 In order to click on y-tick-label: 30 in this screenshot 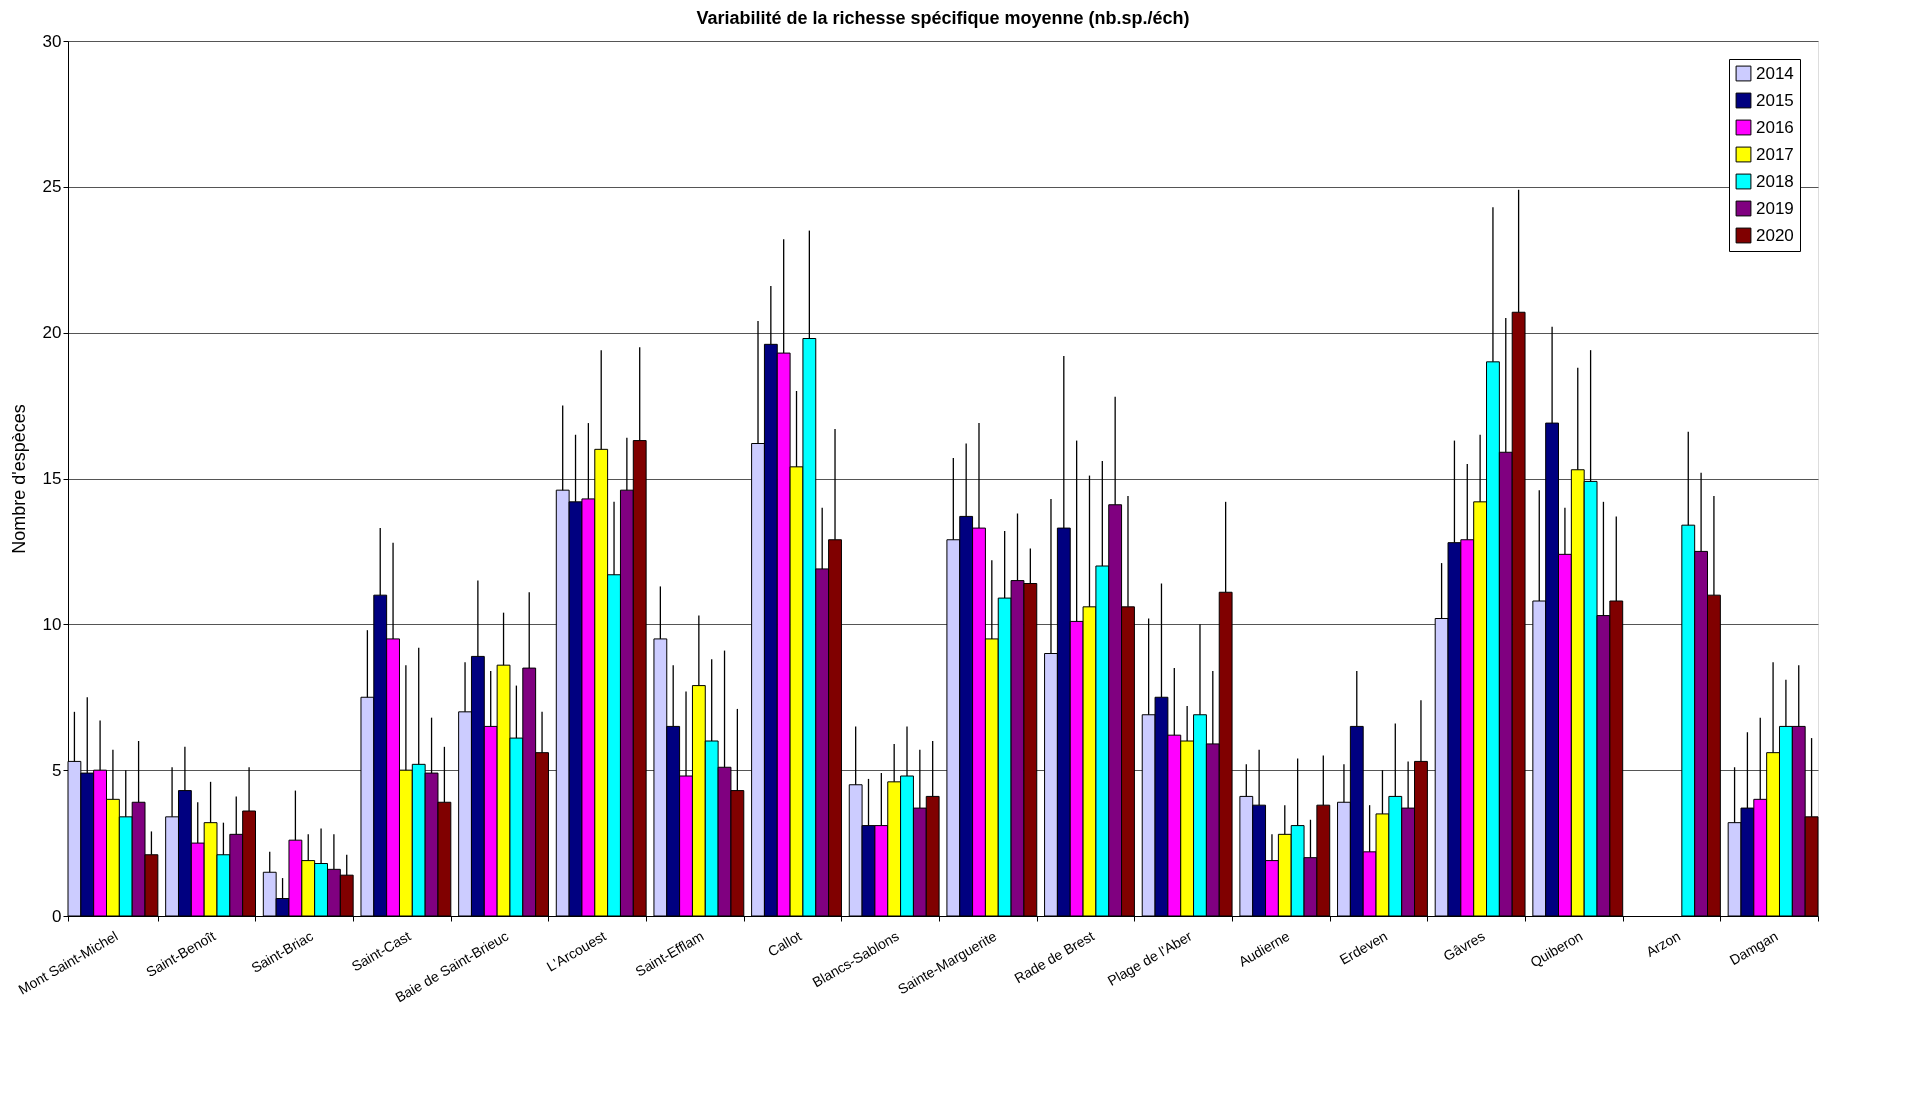, I will do `click(52, 41)`.